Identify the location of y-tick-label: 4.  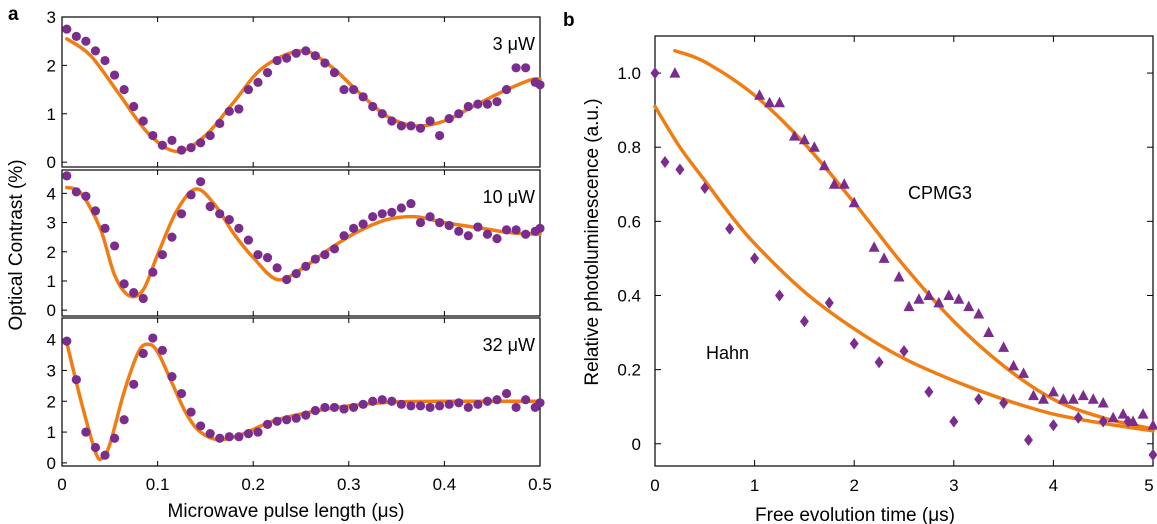
(51, 193).